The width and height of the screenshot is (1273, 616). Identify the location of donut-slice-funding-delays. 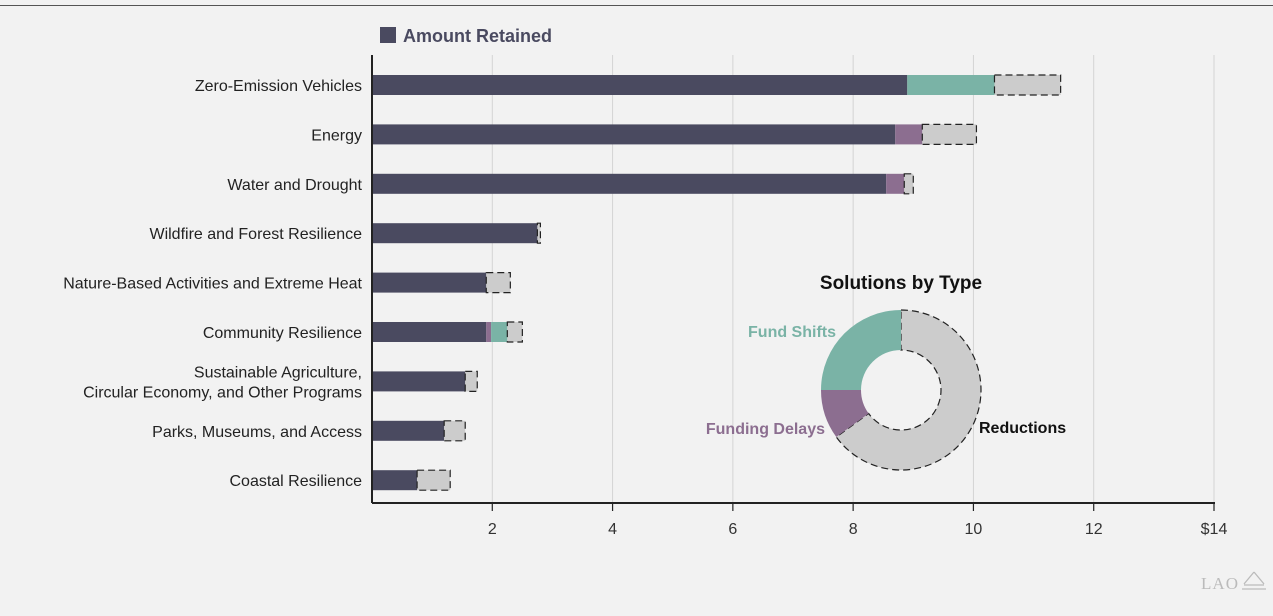
(845, 414).